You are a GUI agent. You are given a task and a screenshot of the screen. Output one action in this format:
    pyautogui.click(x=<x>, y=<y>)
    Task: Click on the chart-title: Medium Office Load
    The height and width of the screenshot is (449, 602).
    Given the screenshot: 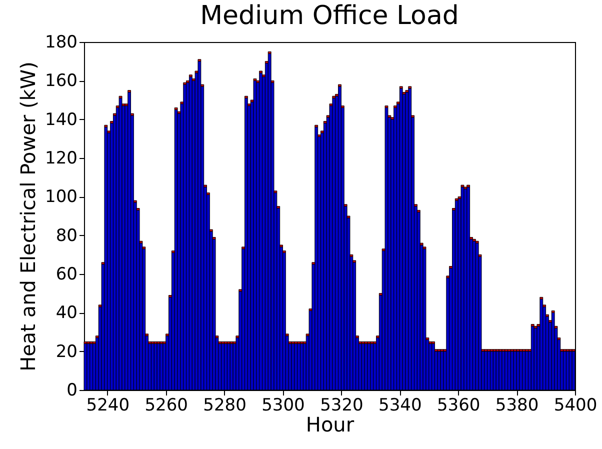 What is the action you would take?
    pyautogui.click(x=329, y=16)
    